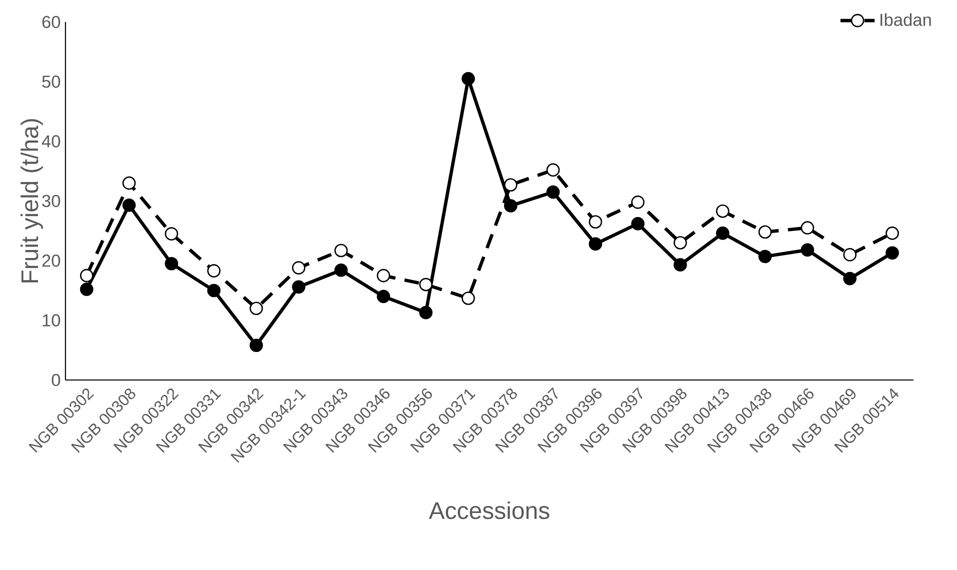 The width and height of the screenshot is (957, 570). What do you see at coordinates (51, 320) in the screenshot?
I see `y-tick-label: 10` at bounding box center [51, 320].